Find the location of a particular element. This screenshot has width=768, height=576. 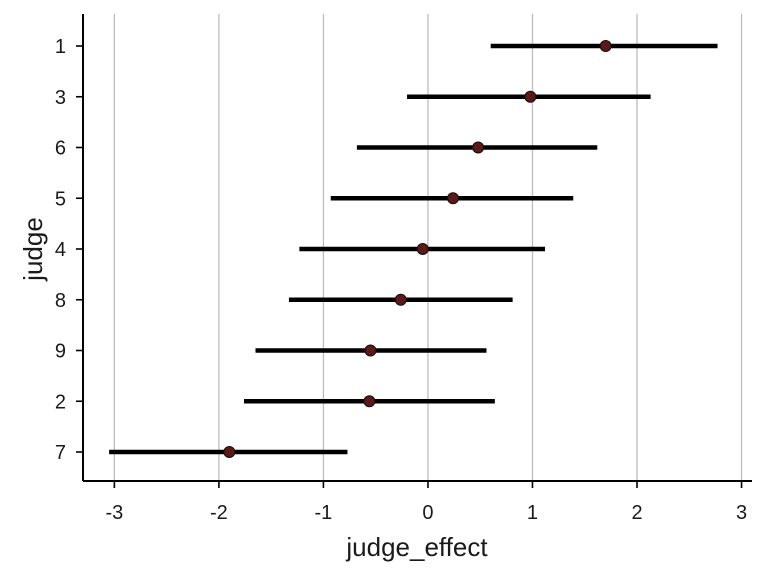

x-tick-label: -3 is located at coordinates (114, 513).